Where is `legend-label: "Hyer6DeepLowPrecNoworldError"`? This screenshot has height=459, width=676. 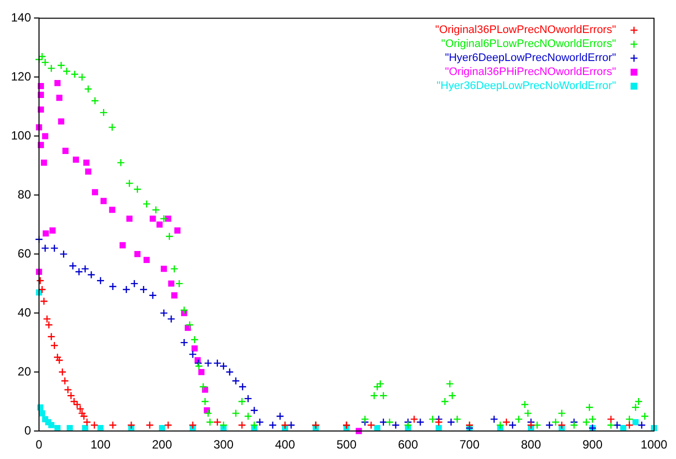
legend-label: "Hyer6DeepLowPrecNoworldError" is located at coordinates (530, 58).